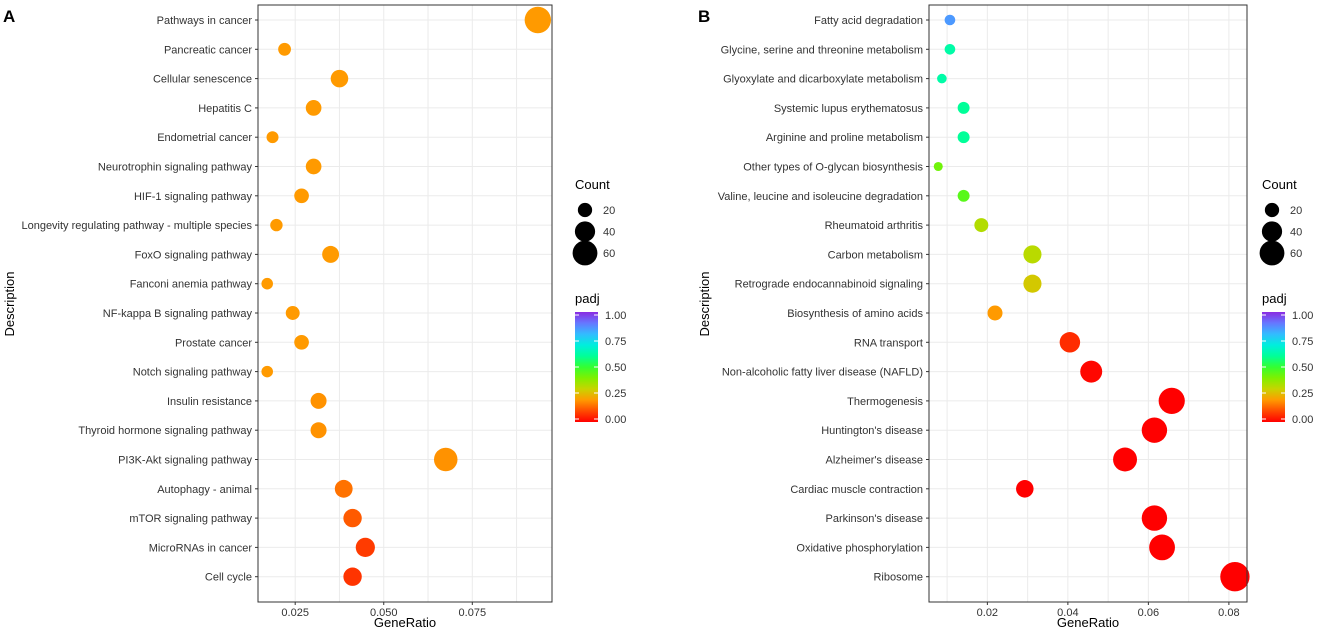 This screenshot has width=1325, height=630. Describe the element at coordinates (875, 519) in the screenshot. I see `y-tick-label: Parkinson's disease` at that location.